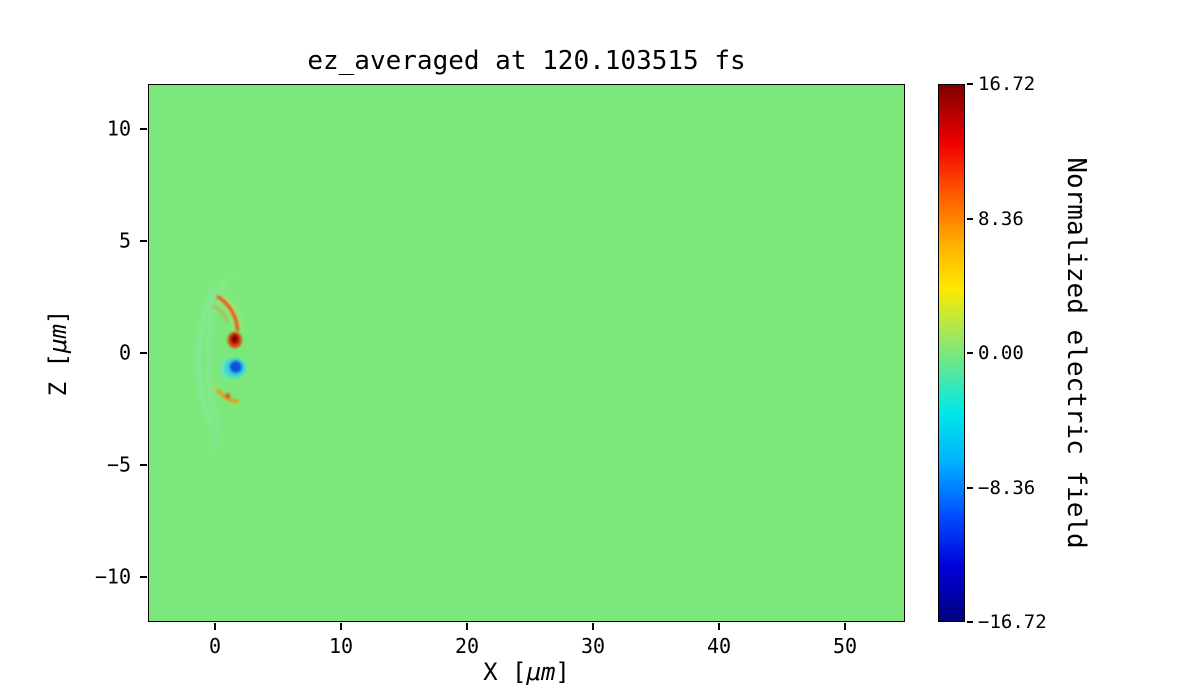  Describe the element at coordinates (1007, 84) in the screenshot. I see `colorbar-tick-label: 16.72` at that location.